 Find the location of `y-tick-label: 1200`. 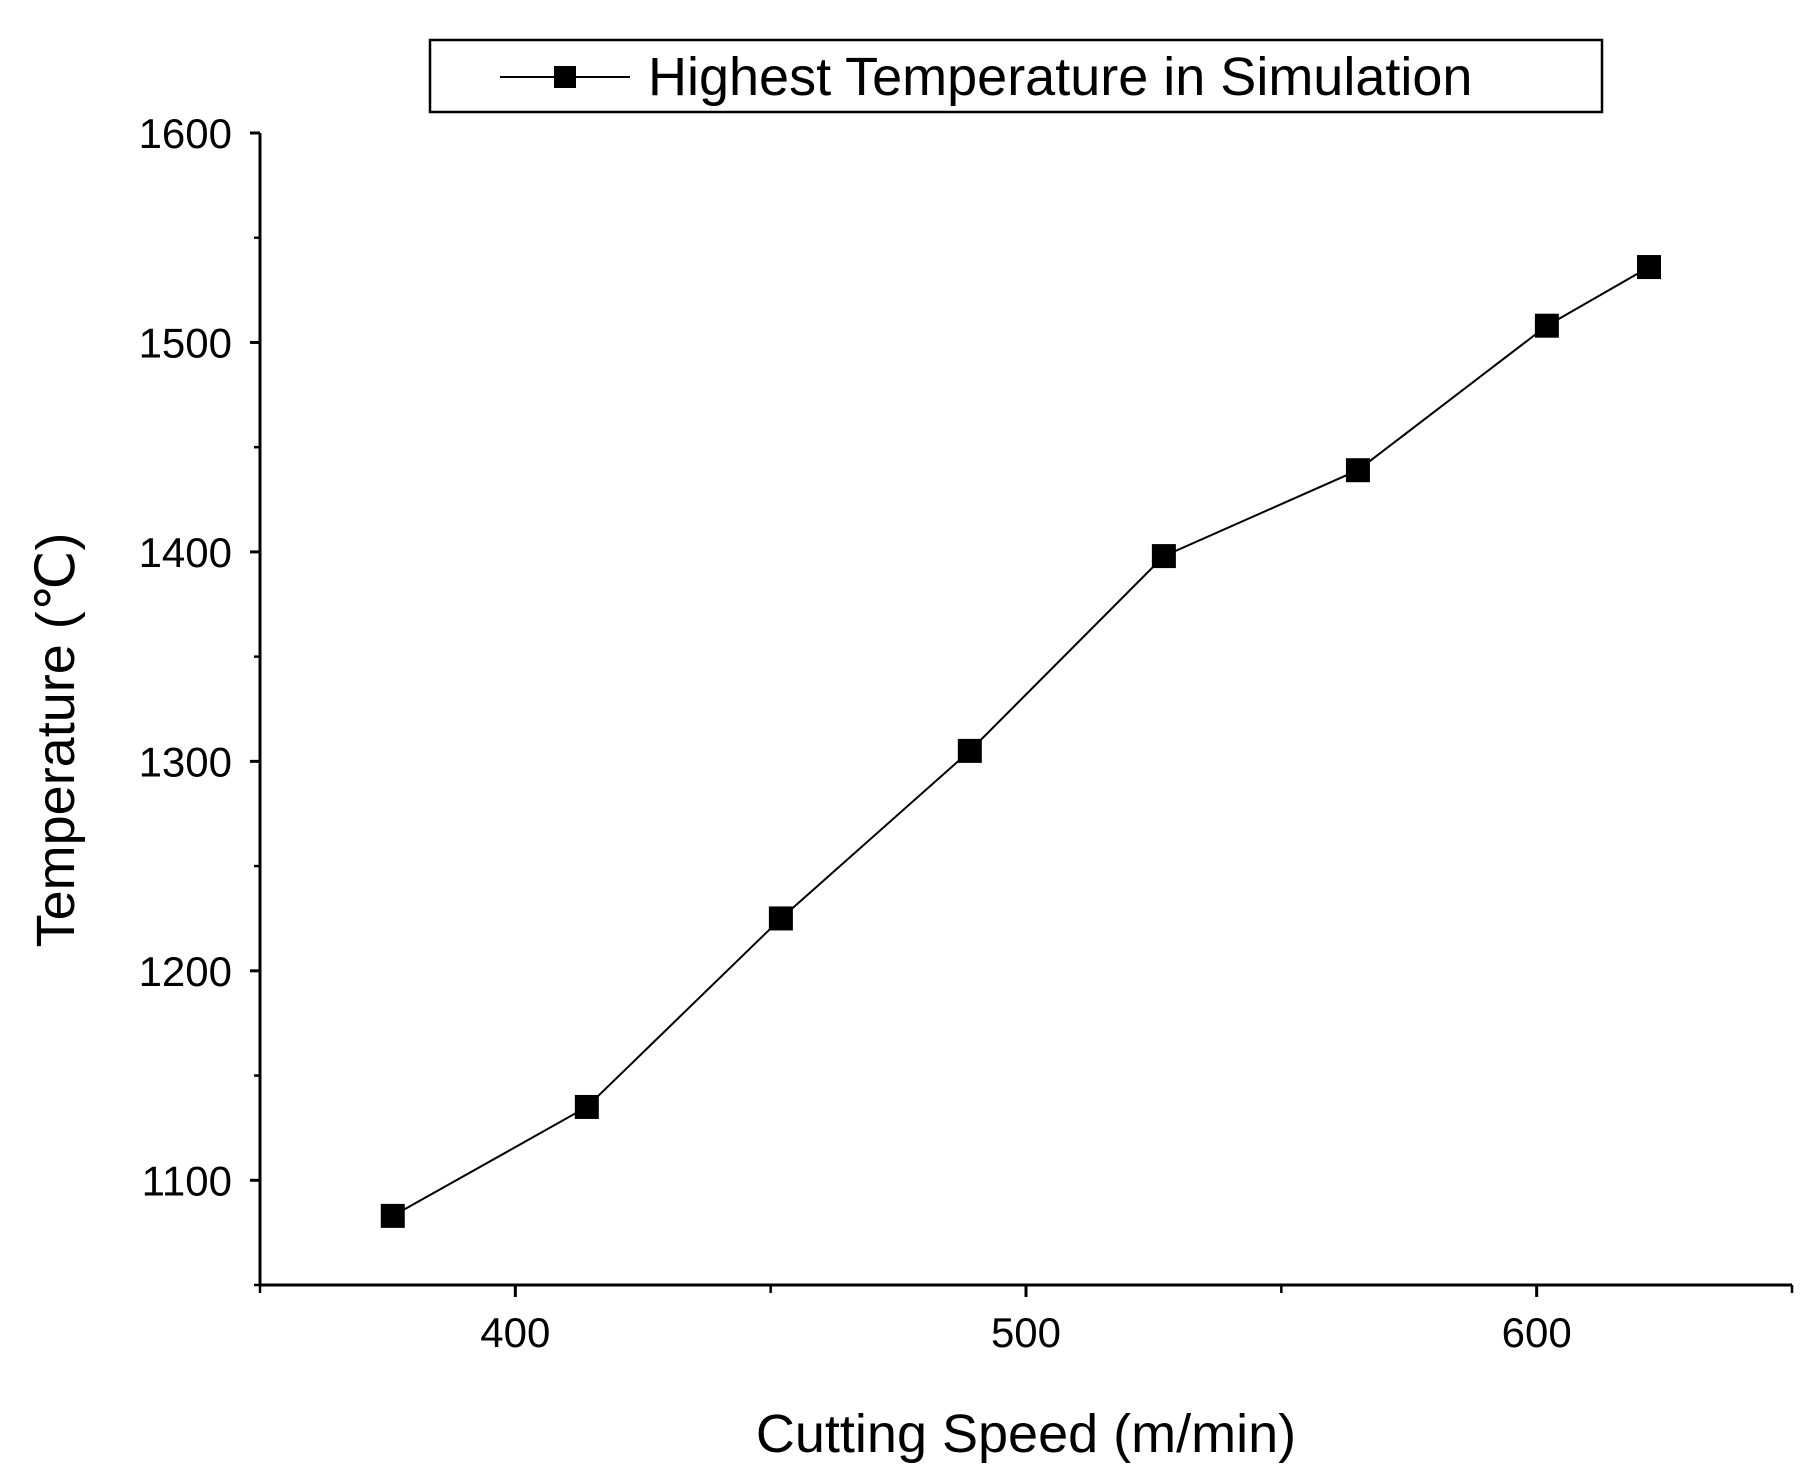

y-tick-label: 1200 is located at coordinates (185, 971).